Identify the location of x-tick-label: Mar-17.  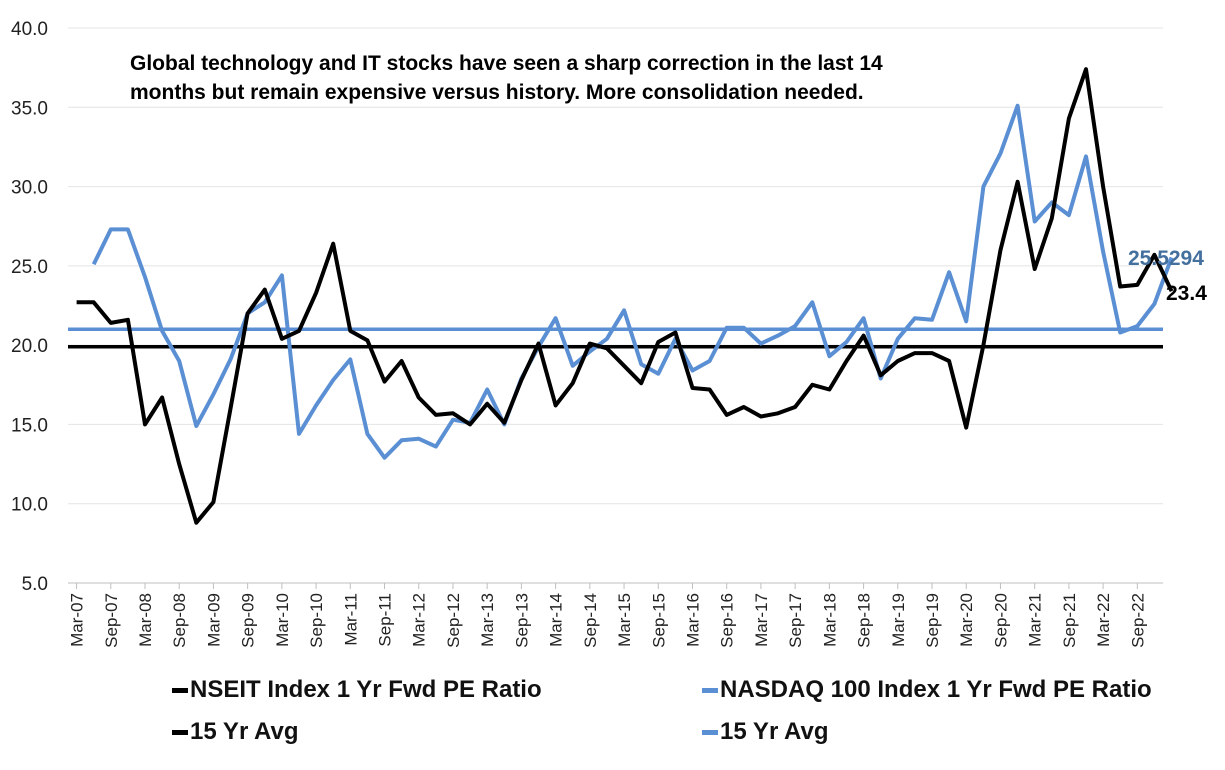
(761, 620).